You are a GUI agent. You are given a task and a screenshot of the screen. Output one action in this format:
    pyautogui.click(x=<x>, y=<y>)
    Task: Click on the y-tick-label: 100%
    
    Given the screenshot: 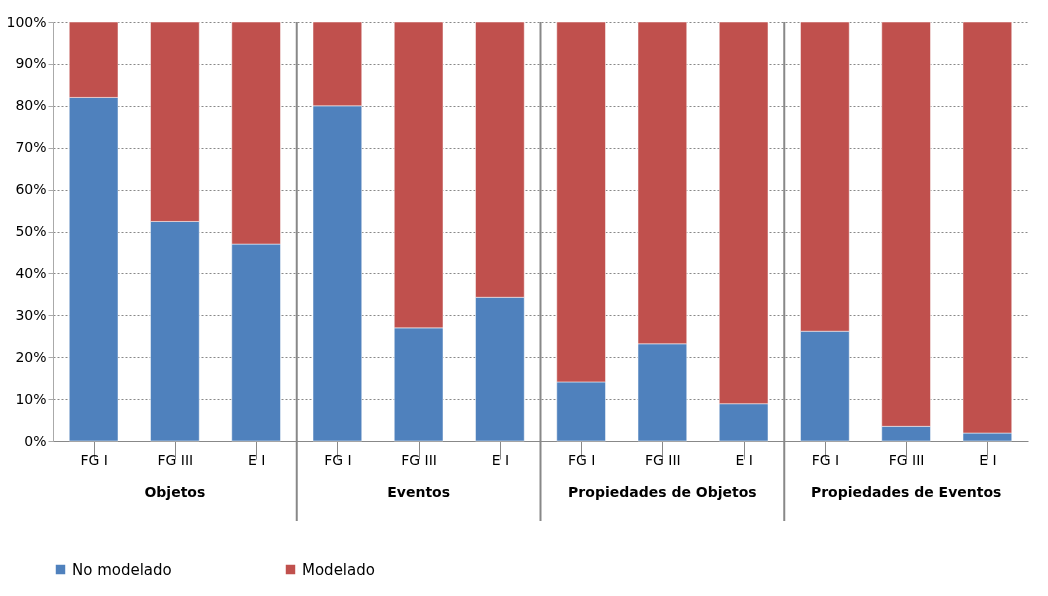 What is the action you would take?
    pyautogui.click(x=26, y=21)
    